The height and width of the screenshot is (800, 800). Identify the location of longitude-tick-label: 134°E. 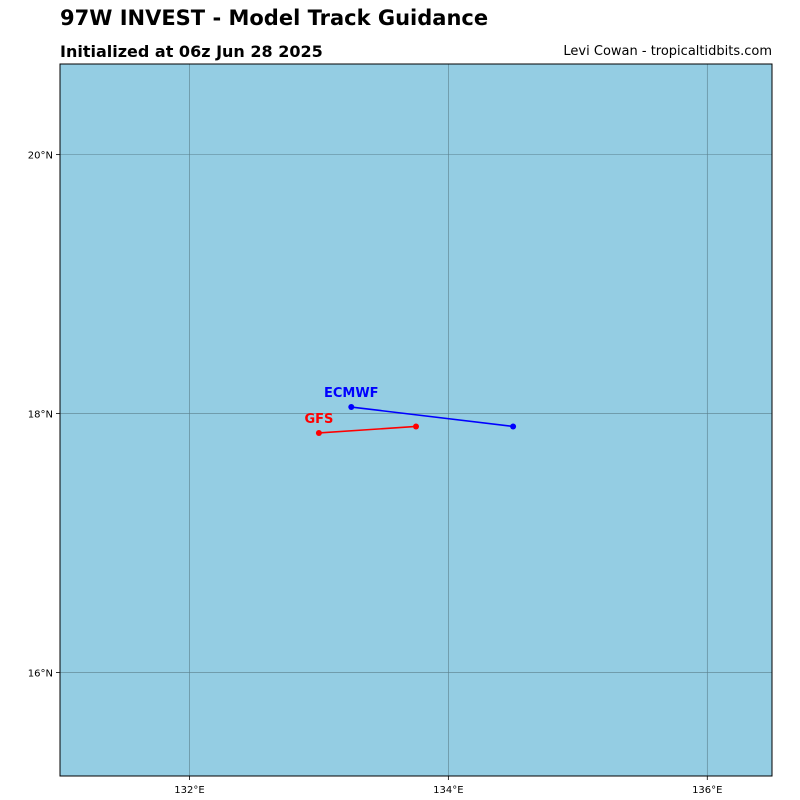
(448, 790).